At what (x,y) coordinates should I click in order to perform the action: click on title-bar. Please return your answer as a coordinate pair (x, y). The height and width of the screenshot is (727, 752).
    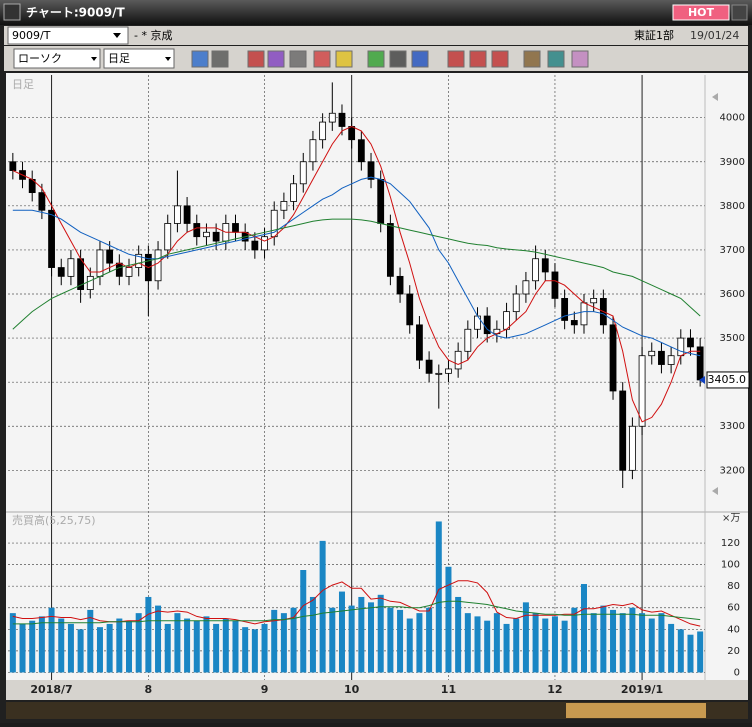
    Looking at the image, I should click on (376, 12).